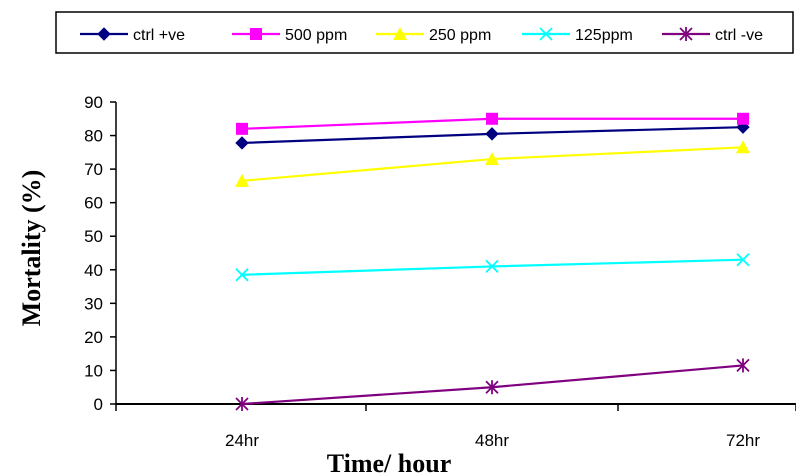  I want to click on legend-box, so click(424, 32).